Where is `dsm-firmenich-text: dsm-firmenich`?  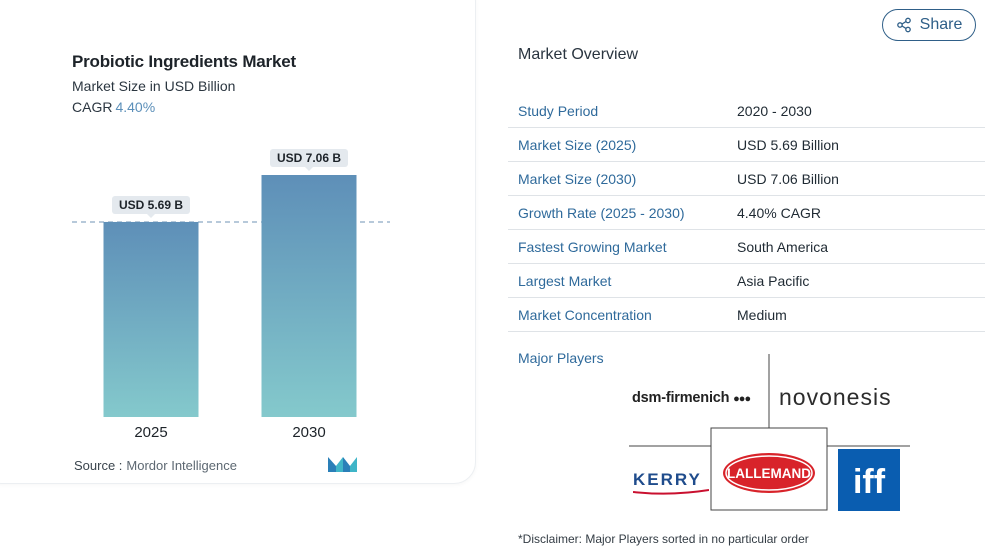
dsm-firmenich-text: dsm-firmenich is located at coordinates (681, 398).